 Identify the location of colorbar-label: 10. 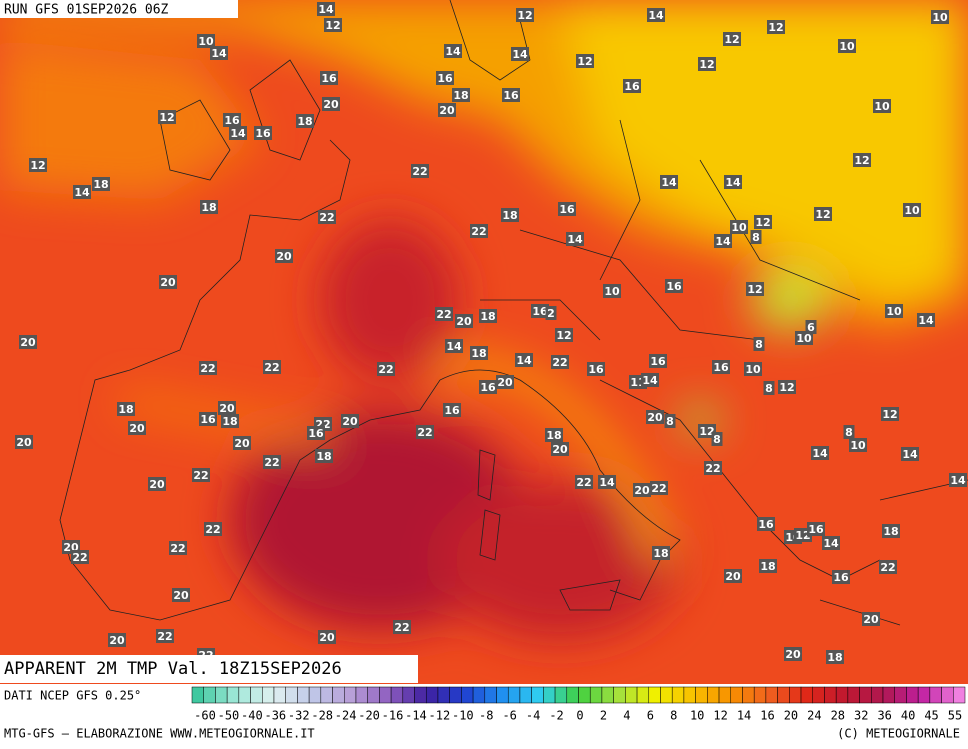
(697, 716).